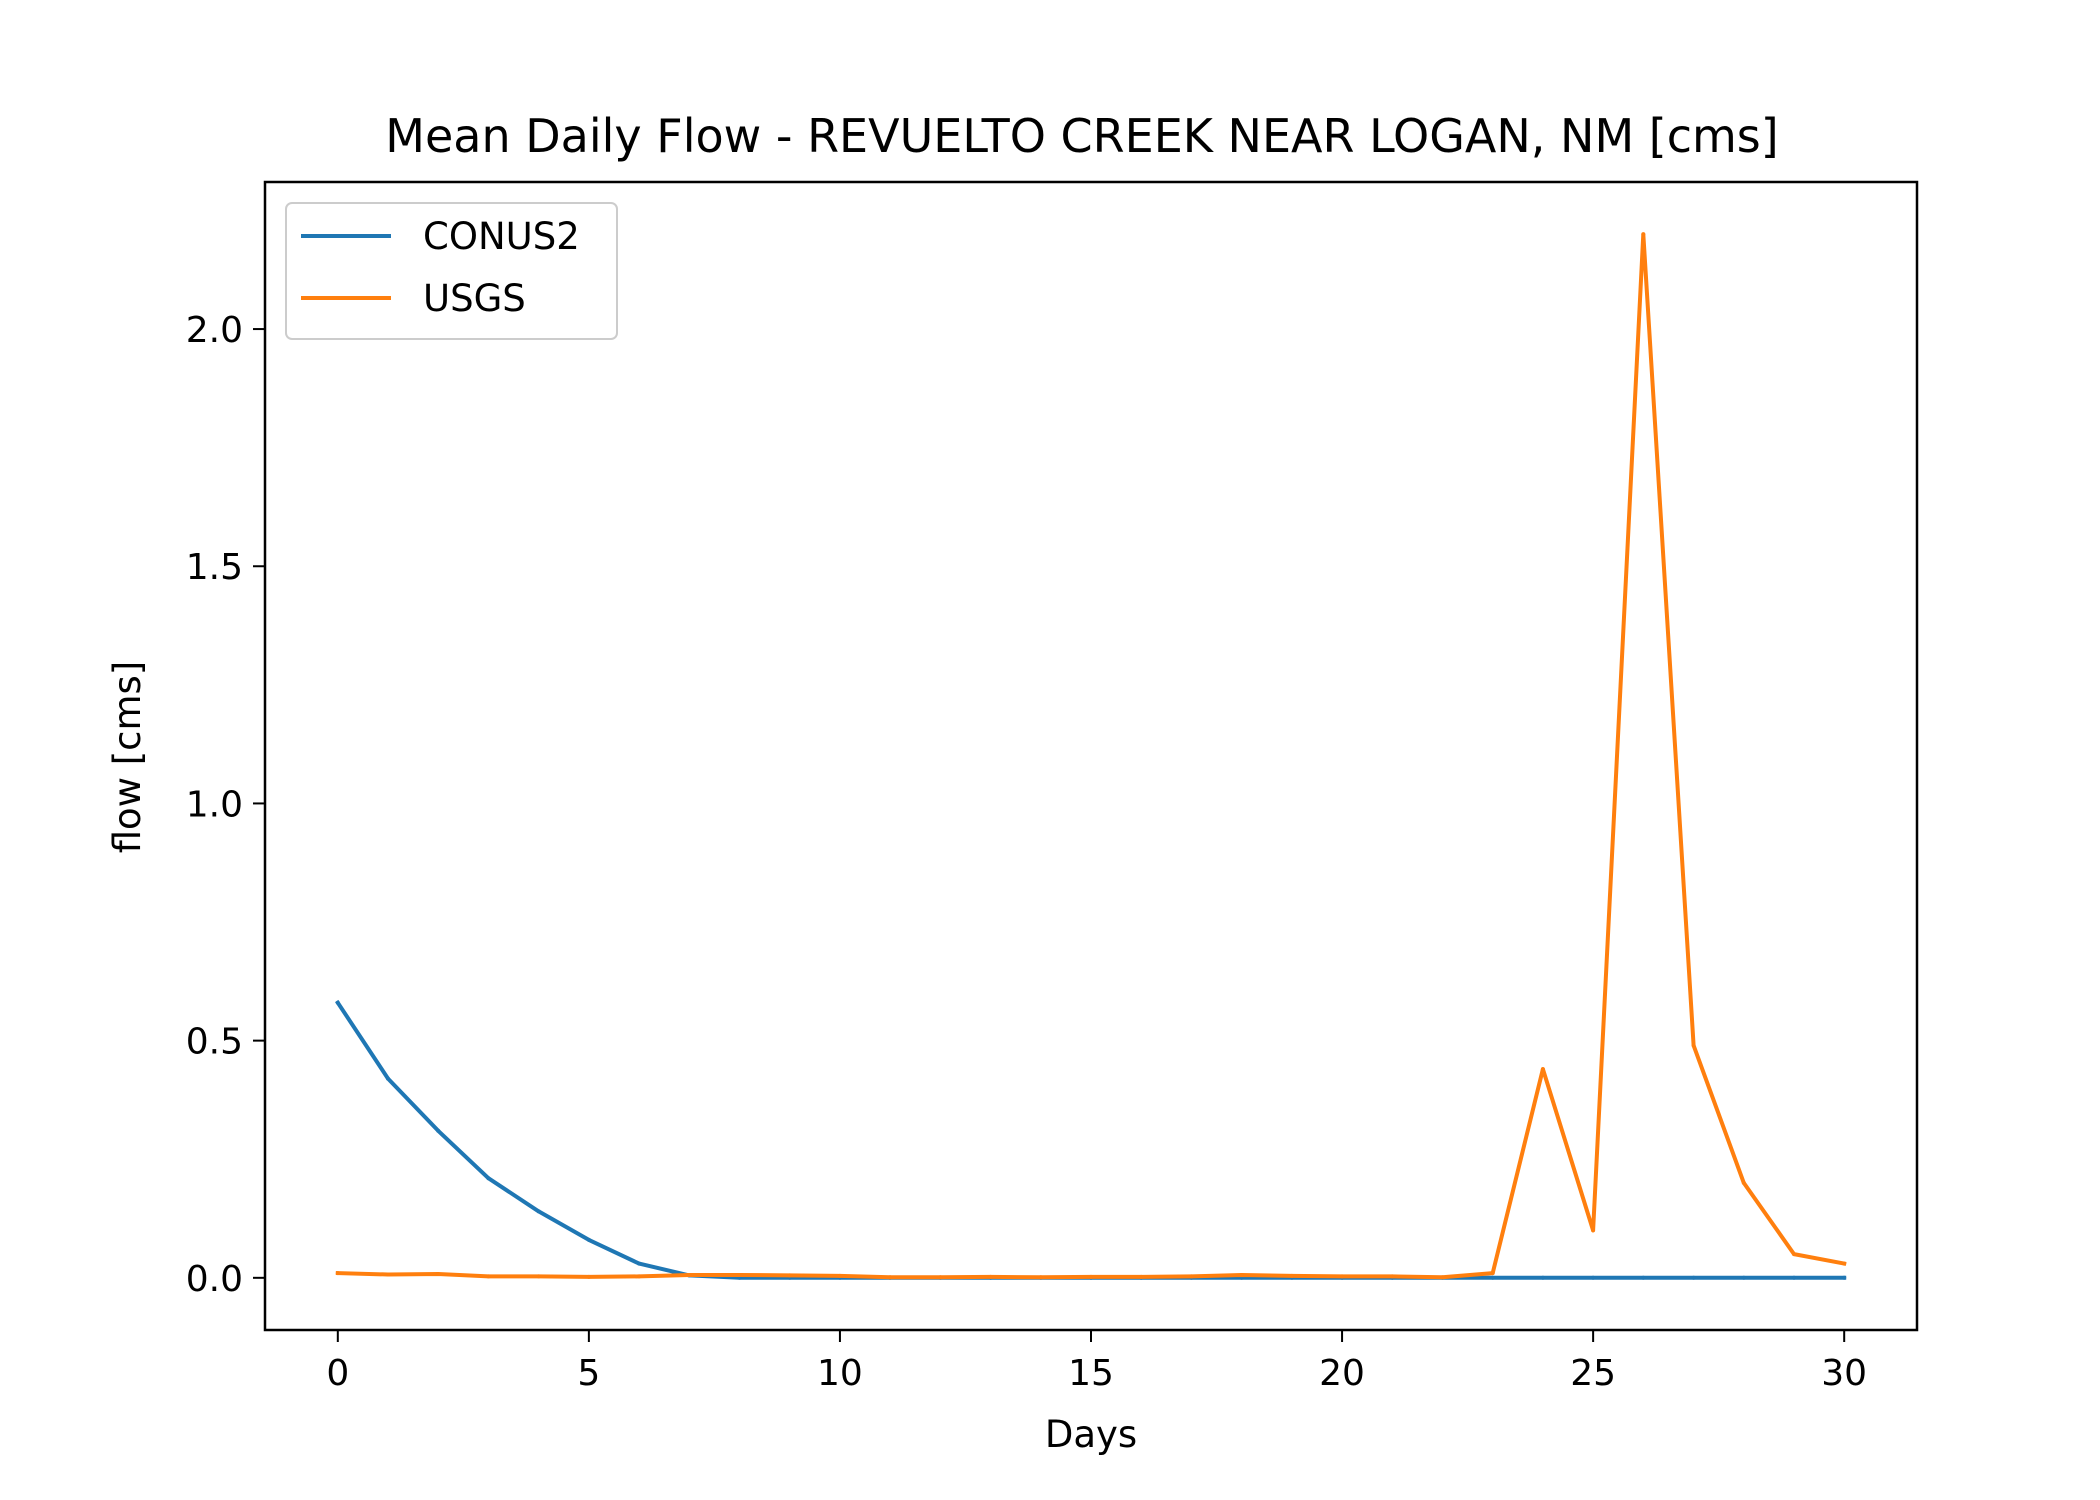 This screenshot has height=1500, width=2100. I want to click on y-tick-label: 2.0, so click(214, 330).